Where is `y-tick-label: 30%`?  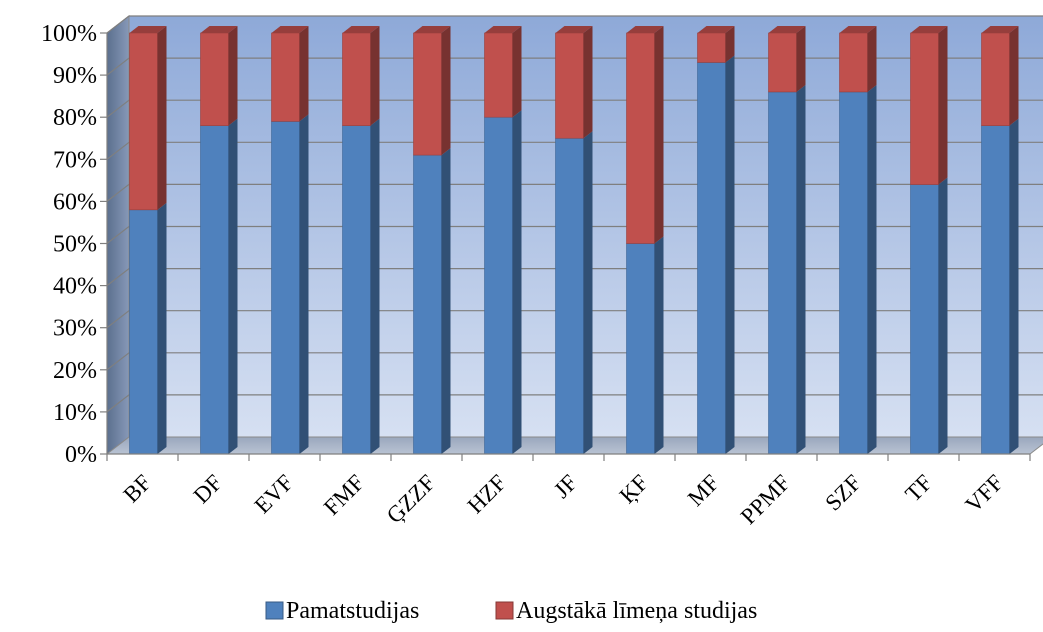 y-tick-label: 30% is located at coordinates (75, 329).